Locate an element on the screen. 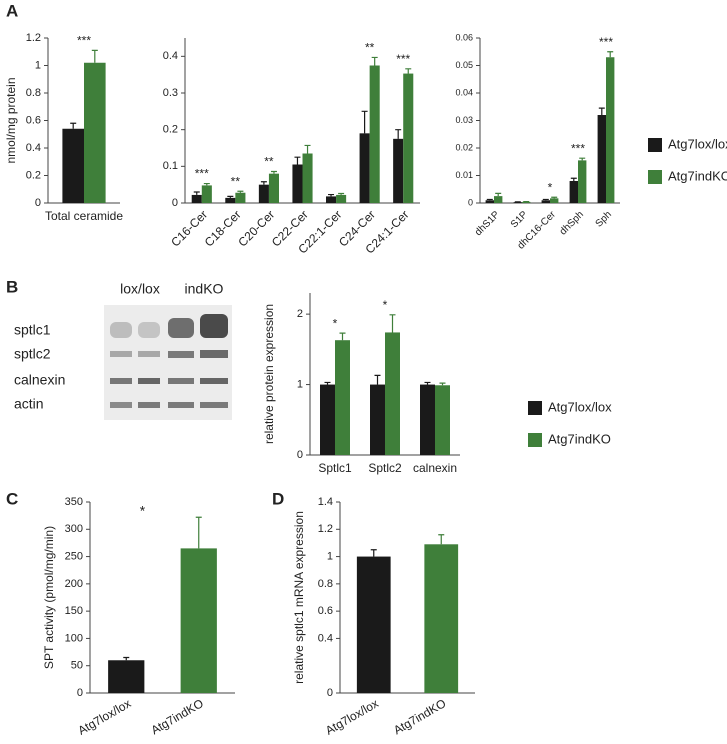 This screenshot has height=744, width=727. y-tick-label: 0.8 is located at coordinates (33, 93).